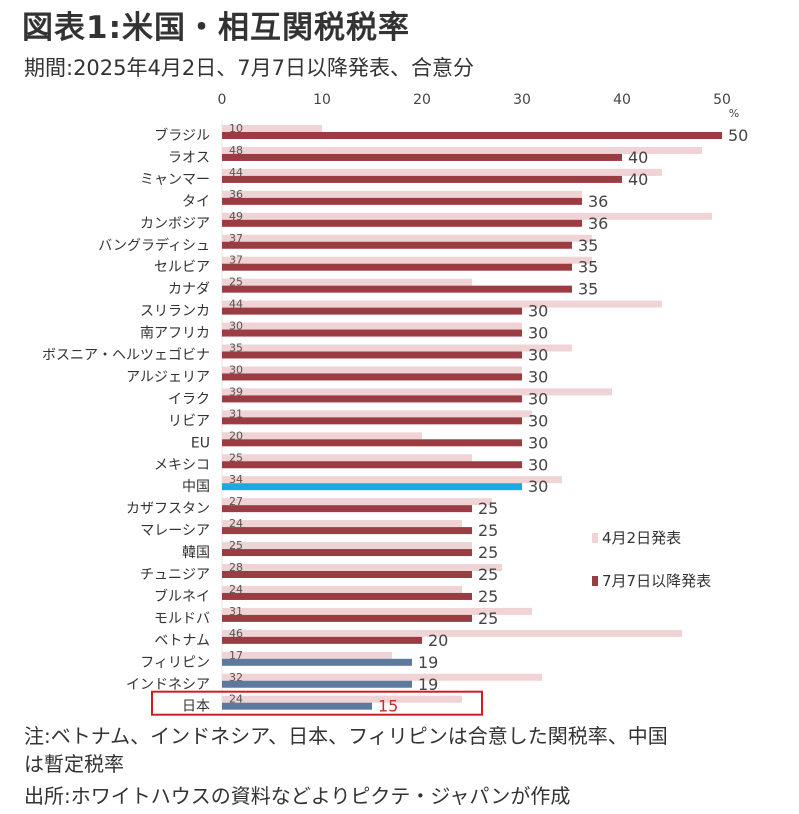 The image size is (799, 814). Describe the element at coordinates (189, 158) in the screenshot. I see `category-label: ラオス` at that location.